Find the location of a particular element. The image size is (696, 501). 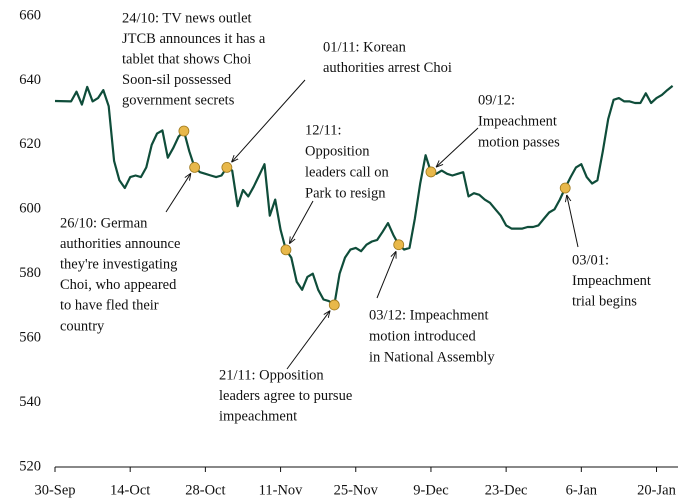

annotation-text: 01/11: Korean is located at coordinates (365, 47).